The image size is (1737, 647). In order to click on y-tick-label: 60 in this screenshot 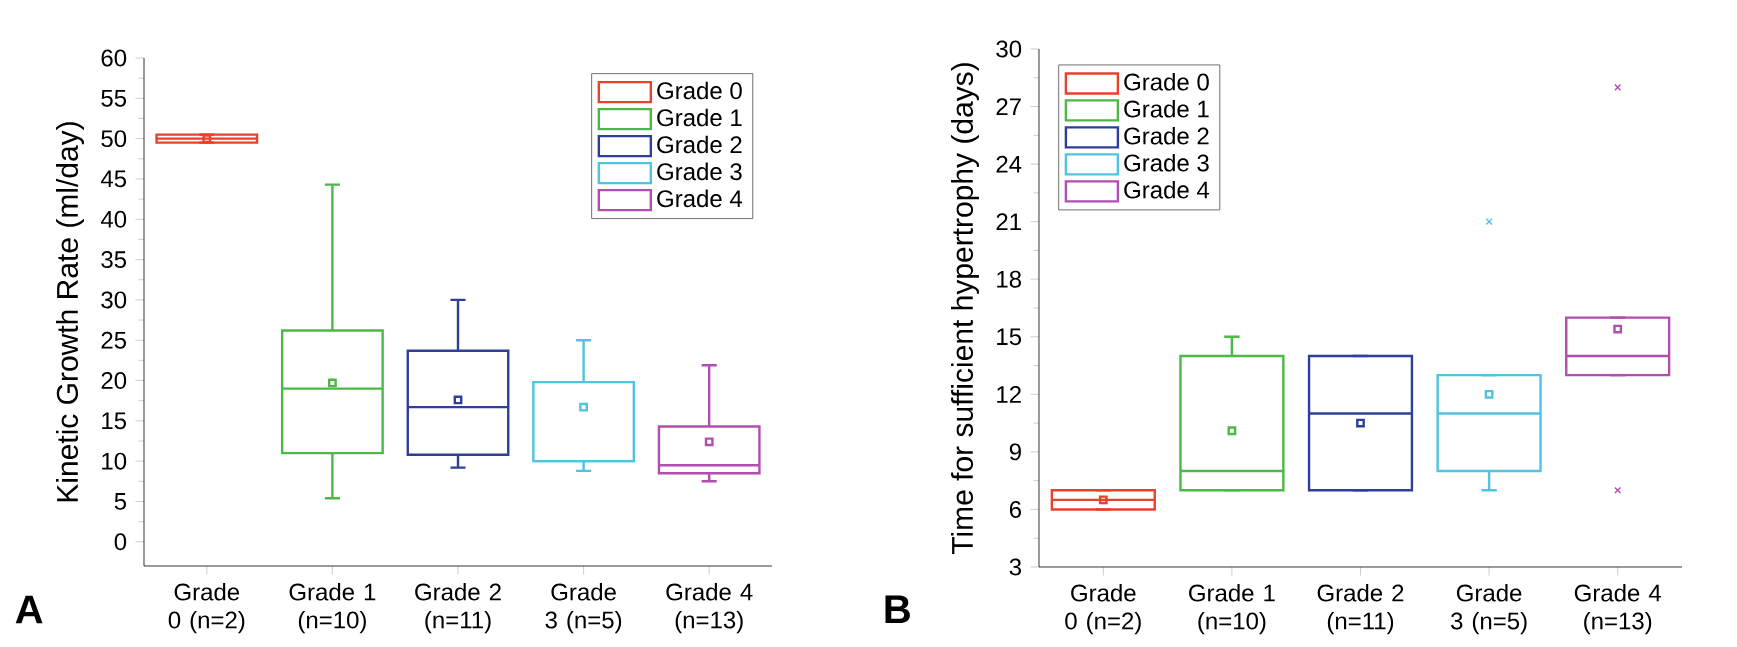, I will do `click(114, 58)`.